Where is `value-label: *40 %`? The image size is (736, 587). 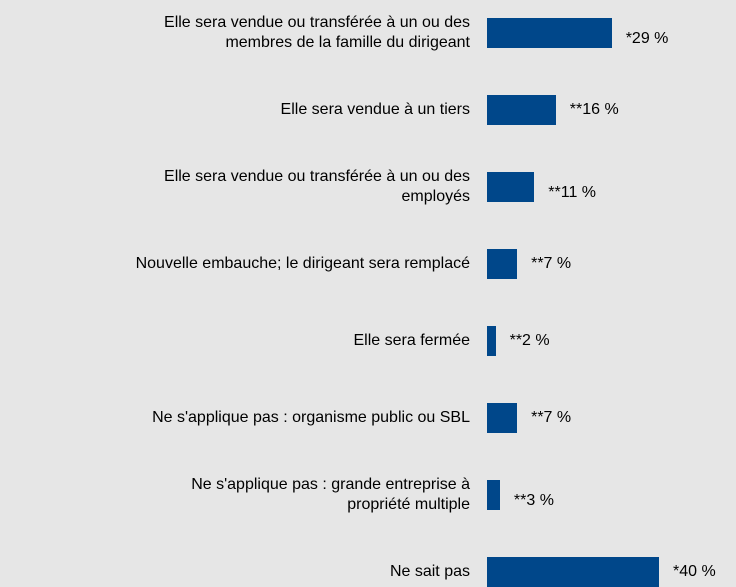
value-label: *40 % is located at coordinates (694, 571).